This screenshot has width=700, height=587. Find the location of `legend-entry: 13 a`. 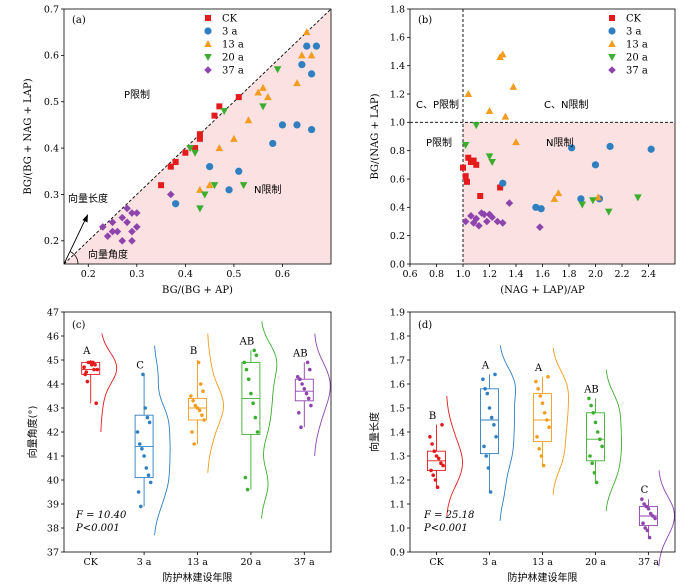

legend-entry: 13 a is located at coordinates (637, 45).